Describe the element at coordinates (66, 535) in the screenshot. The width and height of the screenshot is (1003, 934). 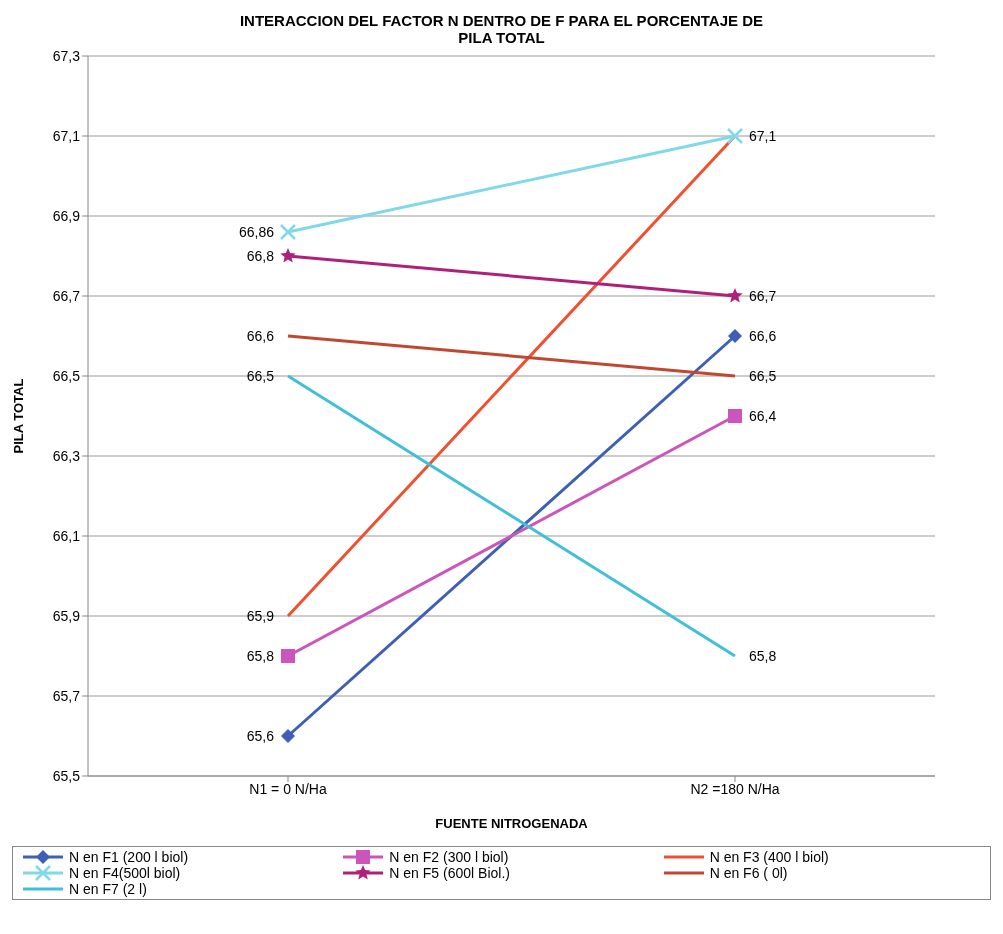
I see `y-tick-label: 66,1` at that location.